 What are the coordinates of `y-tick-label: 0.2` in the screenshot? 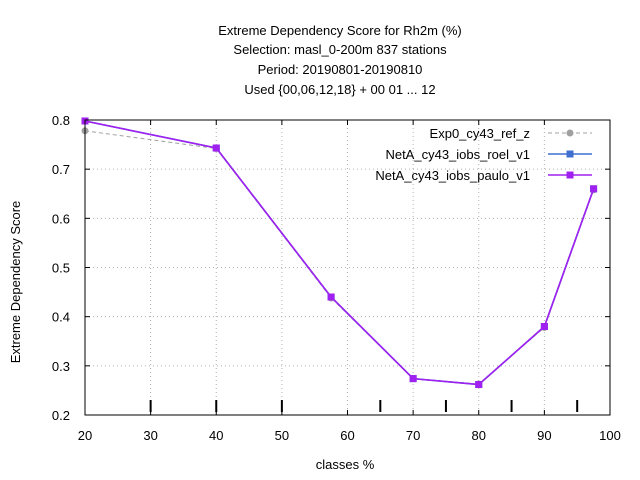 It's located at (61, 415).